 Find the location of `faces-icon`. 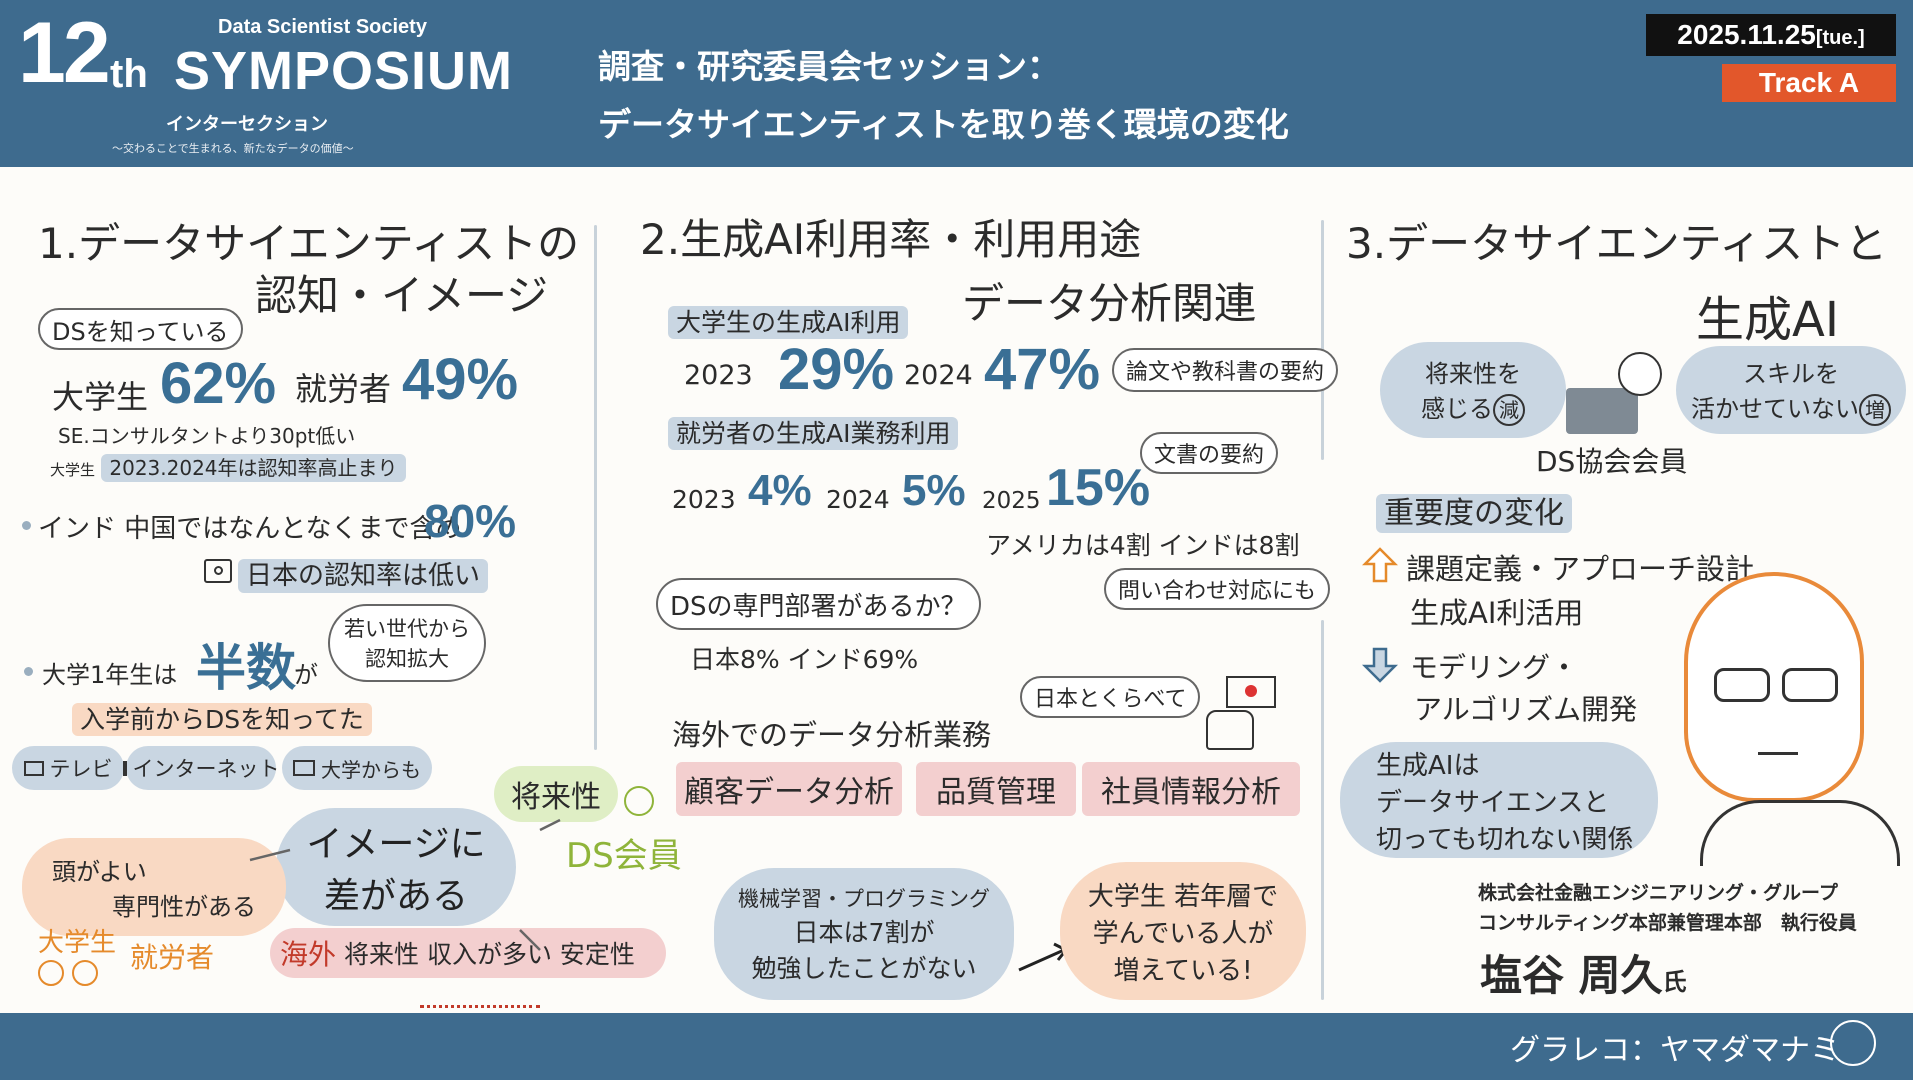

faces-icon is located at coordinates (480, 998).